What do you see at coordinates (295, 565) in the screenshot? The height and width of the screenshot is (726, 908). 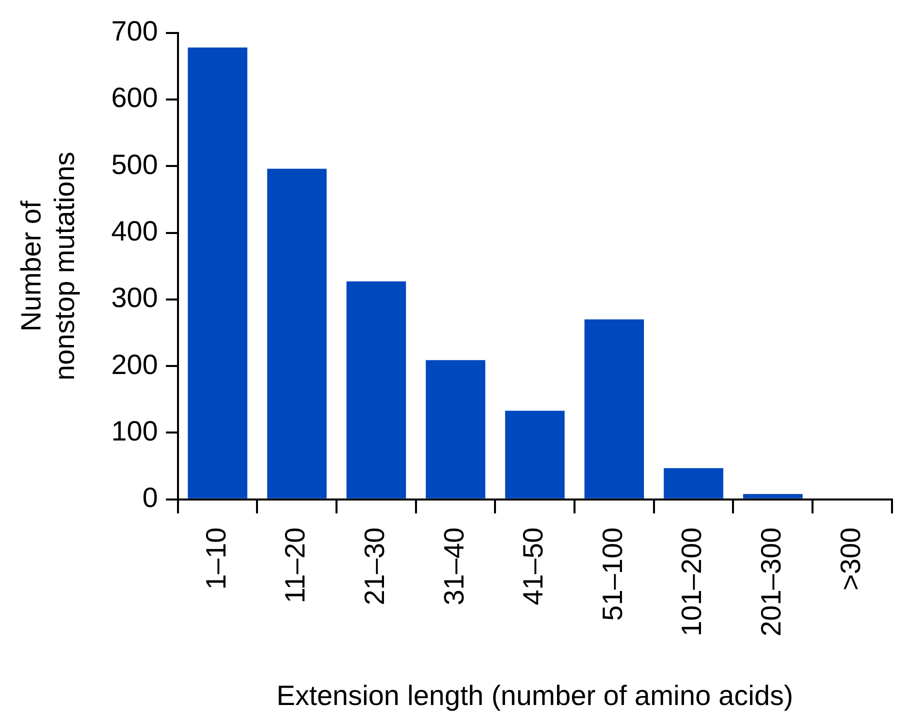 I see `x-tick-label: 11–20` at bounding box center [295, 565].